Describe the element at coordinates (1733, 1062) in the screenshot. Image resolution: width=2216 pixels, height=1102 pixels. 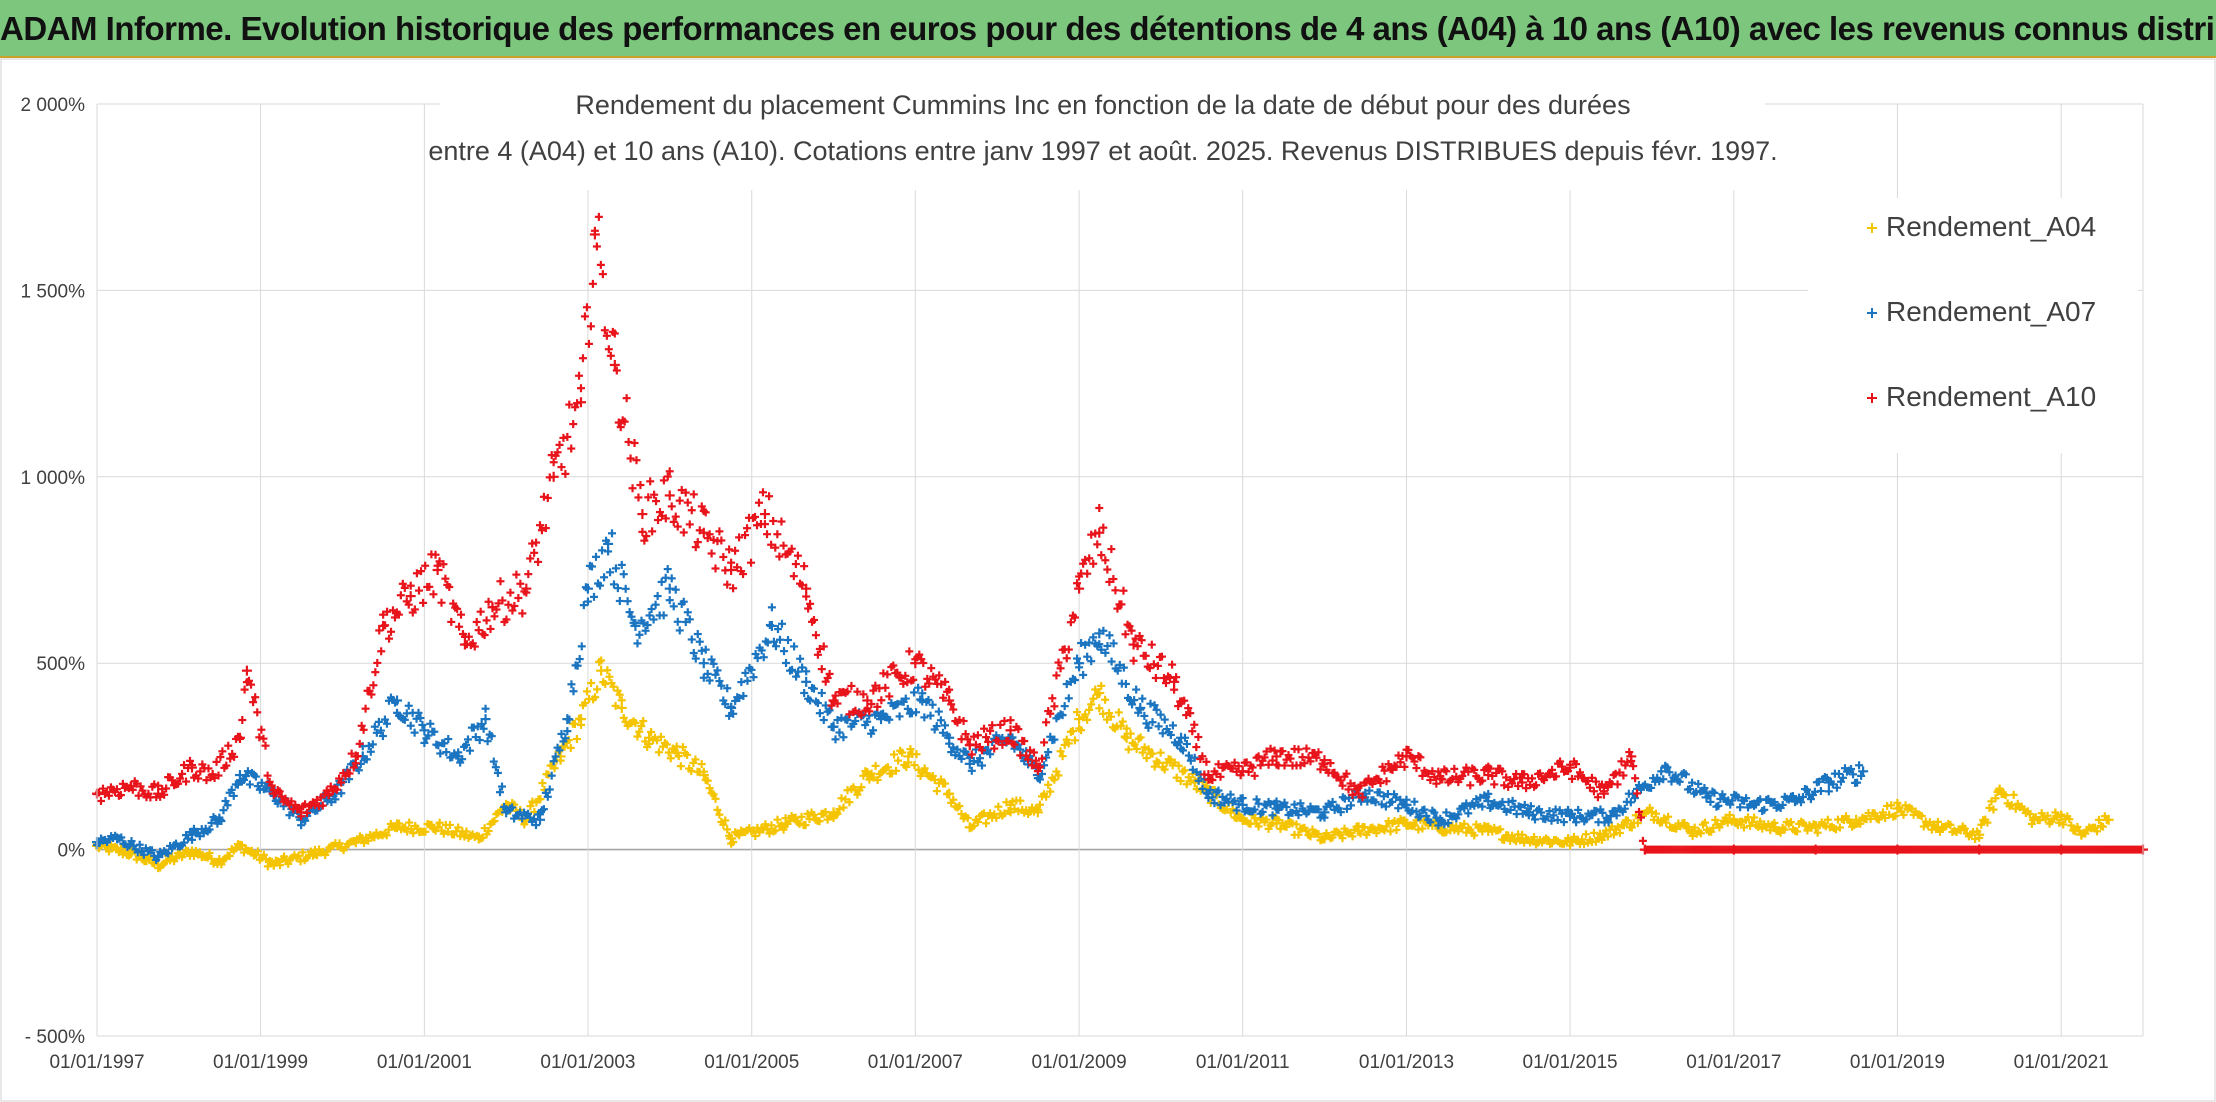
I see `x-tick-label: 01/01/2017` at that location.